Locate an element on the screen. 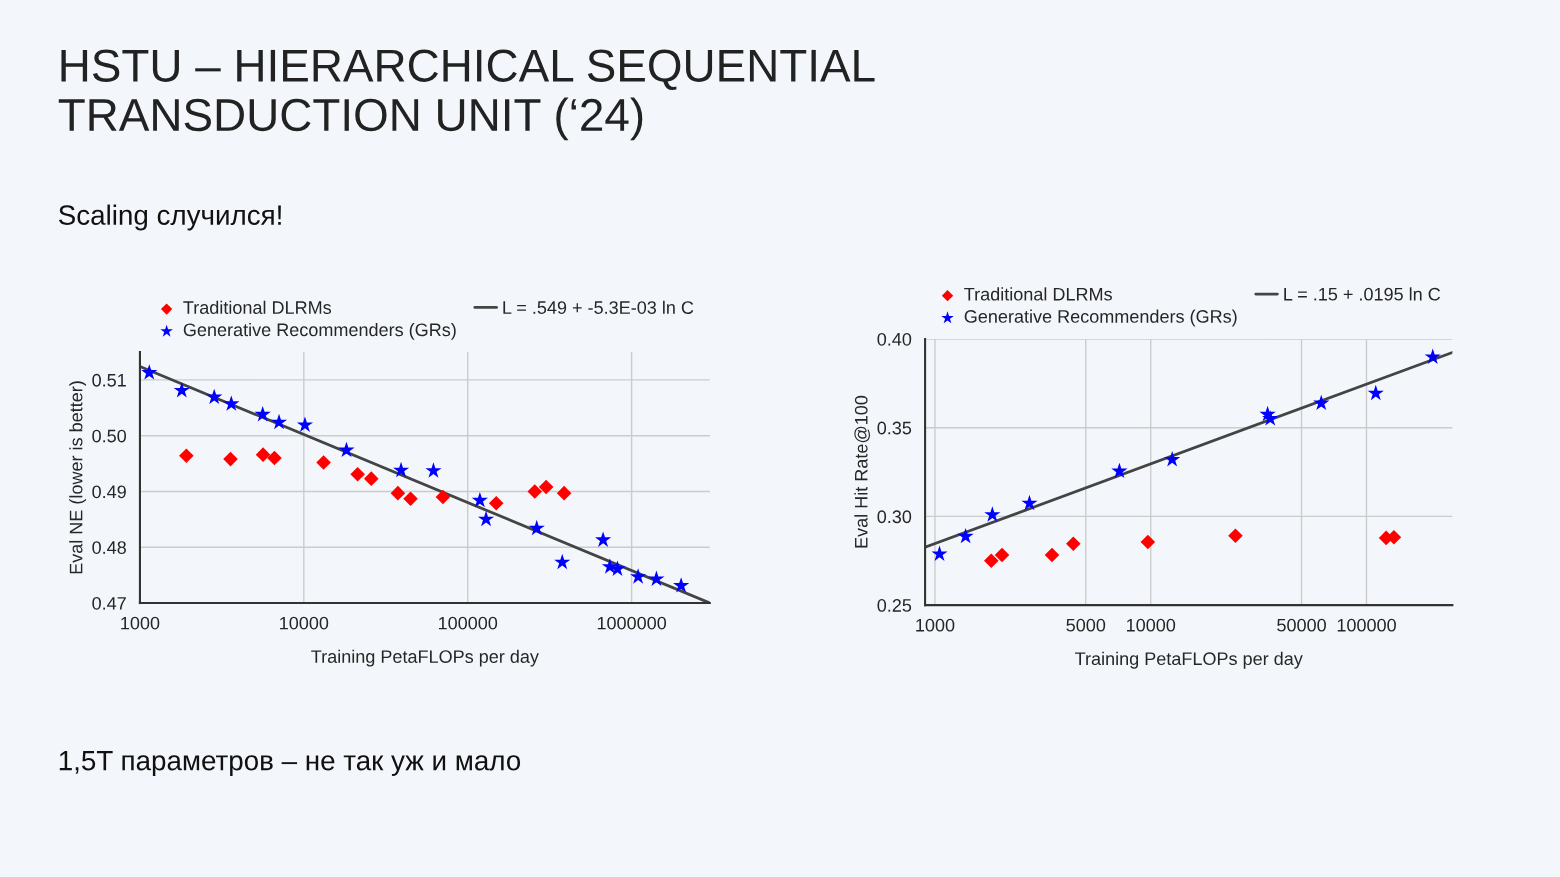 This screenshot has width=1560, height=877. y-tick-label: 0.49 is located at coordinates (109, 492).